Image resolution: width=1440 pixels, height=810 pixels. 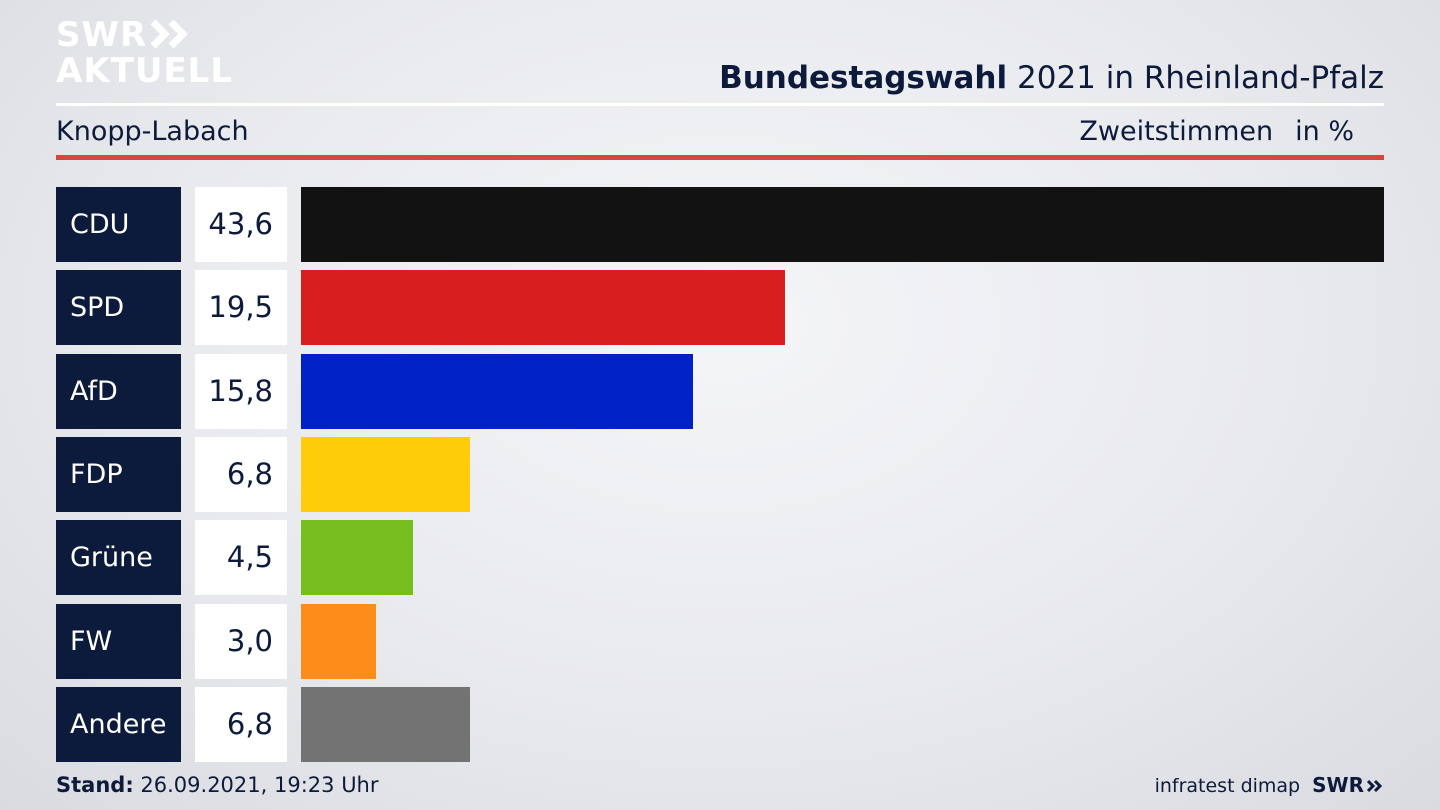 I want to click on logo-line1: SWR, so click(x=102, y=35).